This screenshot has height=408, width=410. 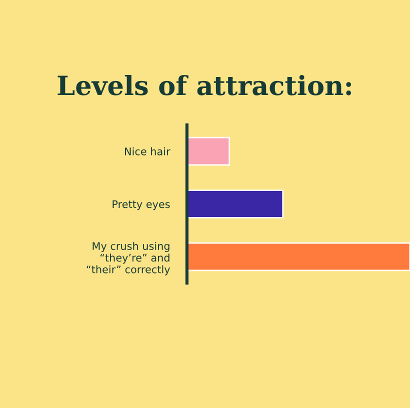 I want to click on y-tick-label: Pretty eyes, so click(x=141, y=205).